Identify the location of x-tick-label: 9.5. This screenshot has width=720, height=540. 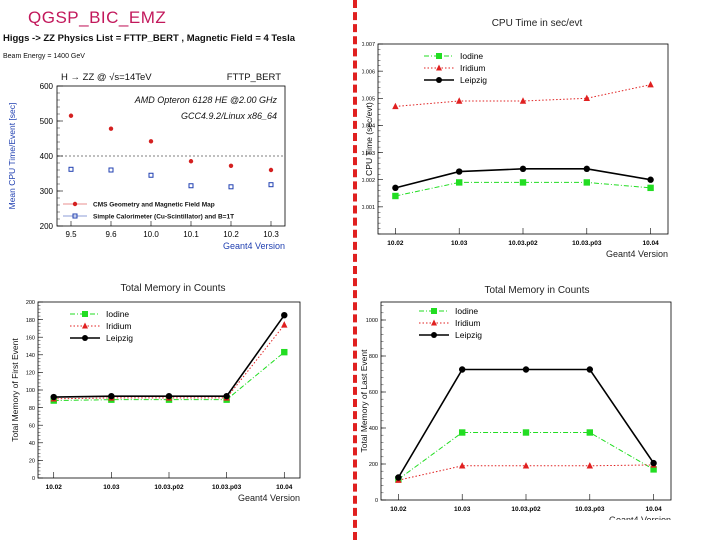
(71, 234).